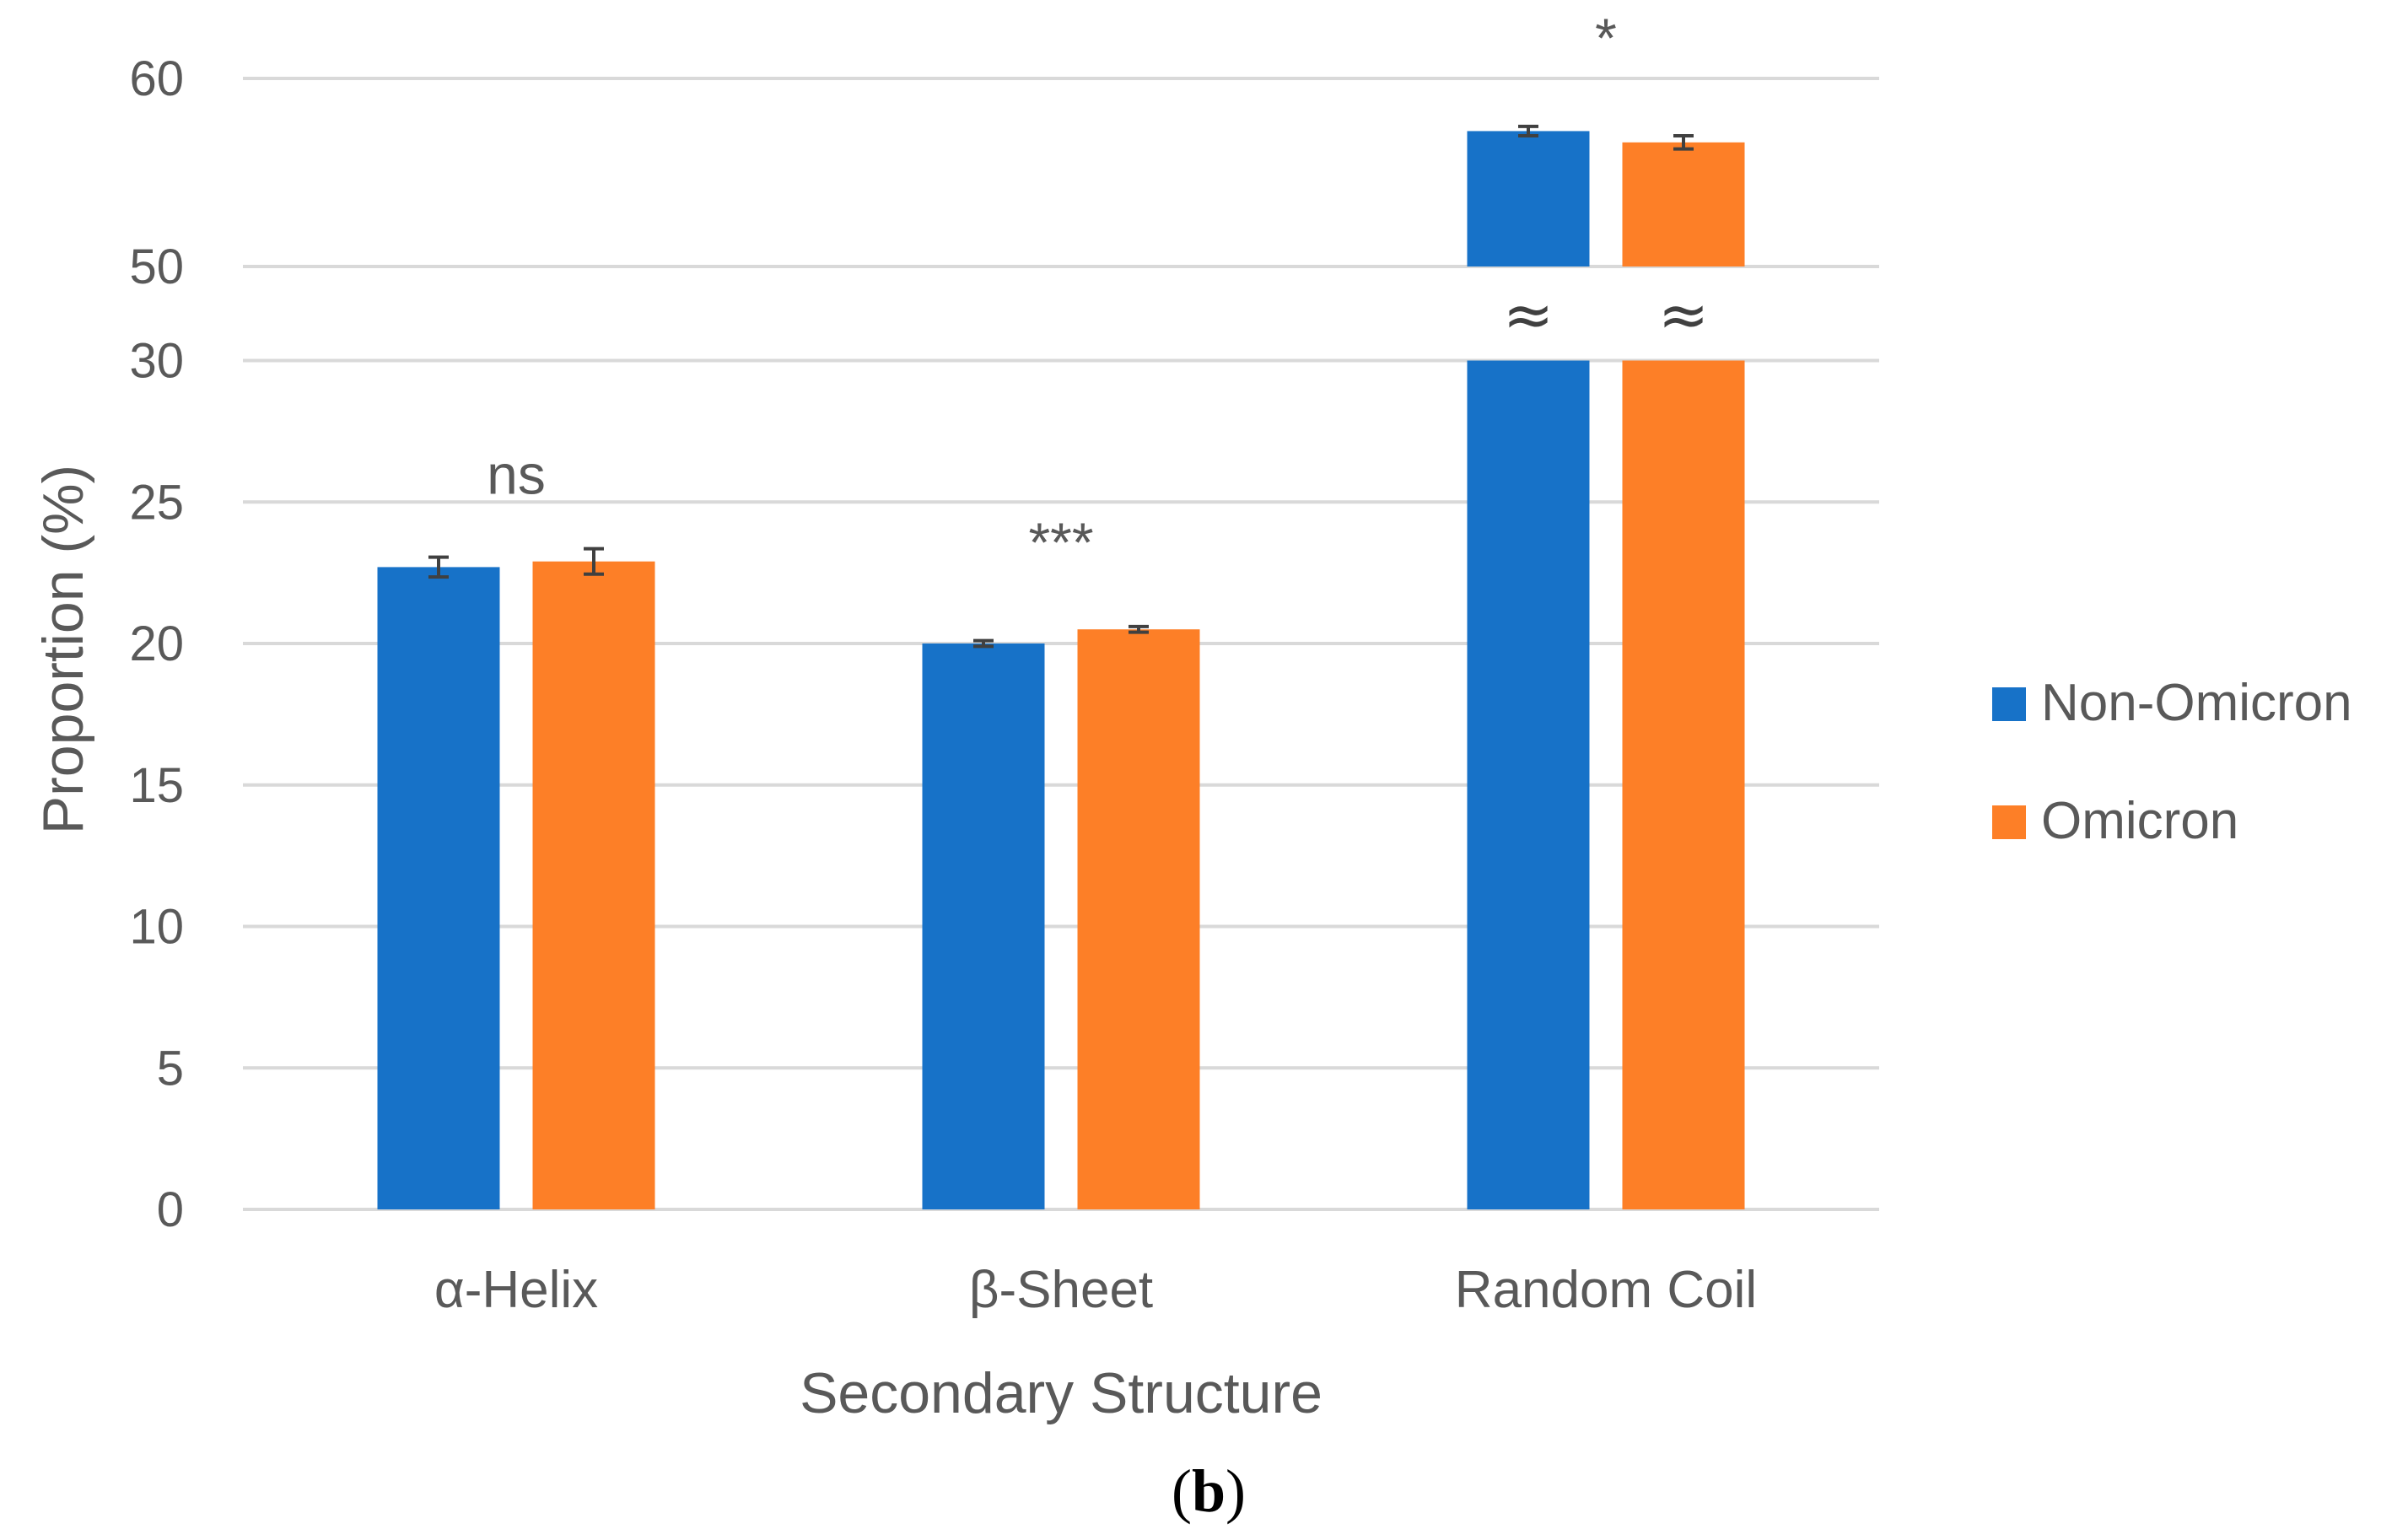  What do you see at coordinates (1528, 199) in the screenshot?
I see `bar-non-omicron-2-upper` at bounding box center [1528, 199].